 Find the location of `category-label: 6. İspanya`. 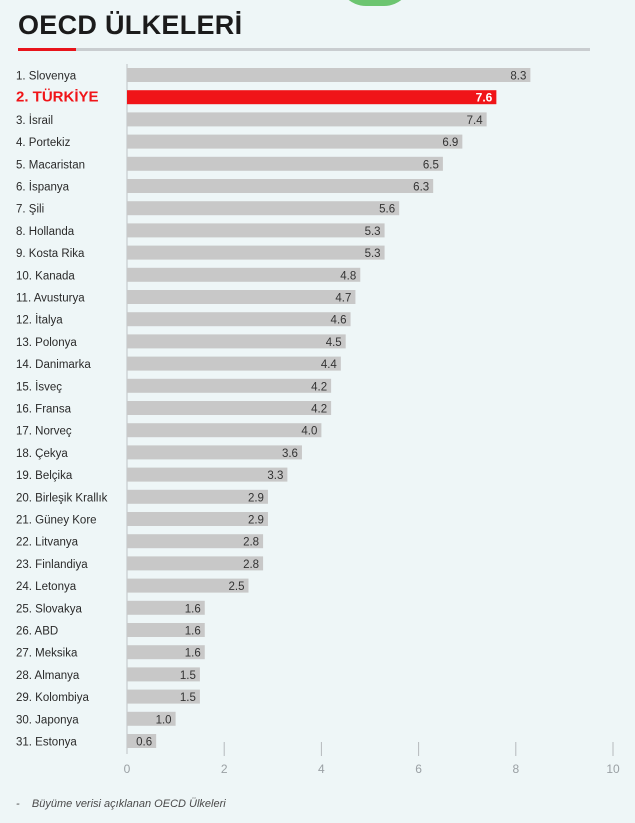

category-label: 6. İspanya is located at coordinates (43, 187).